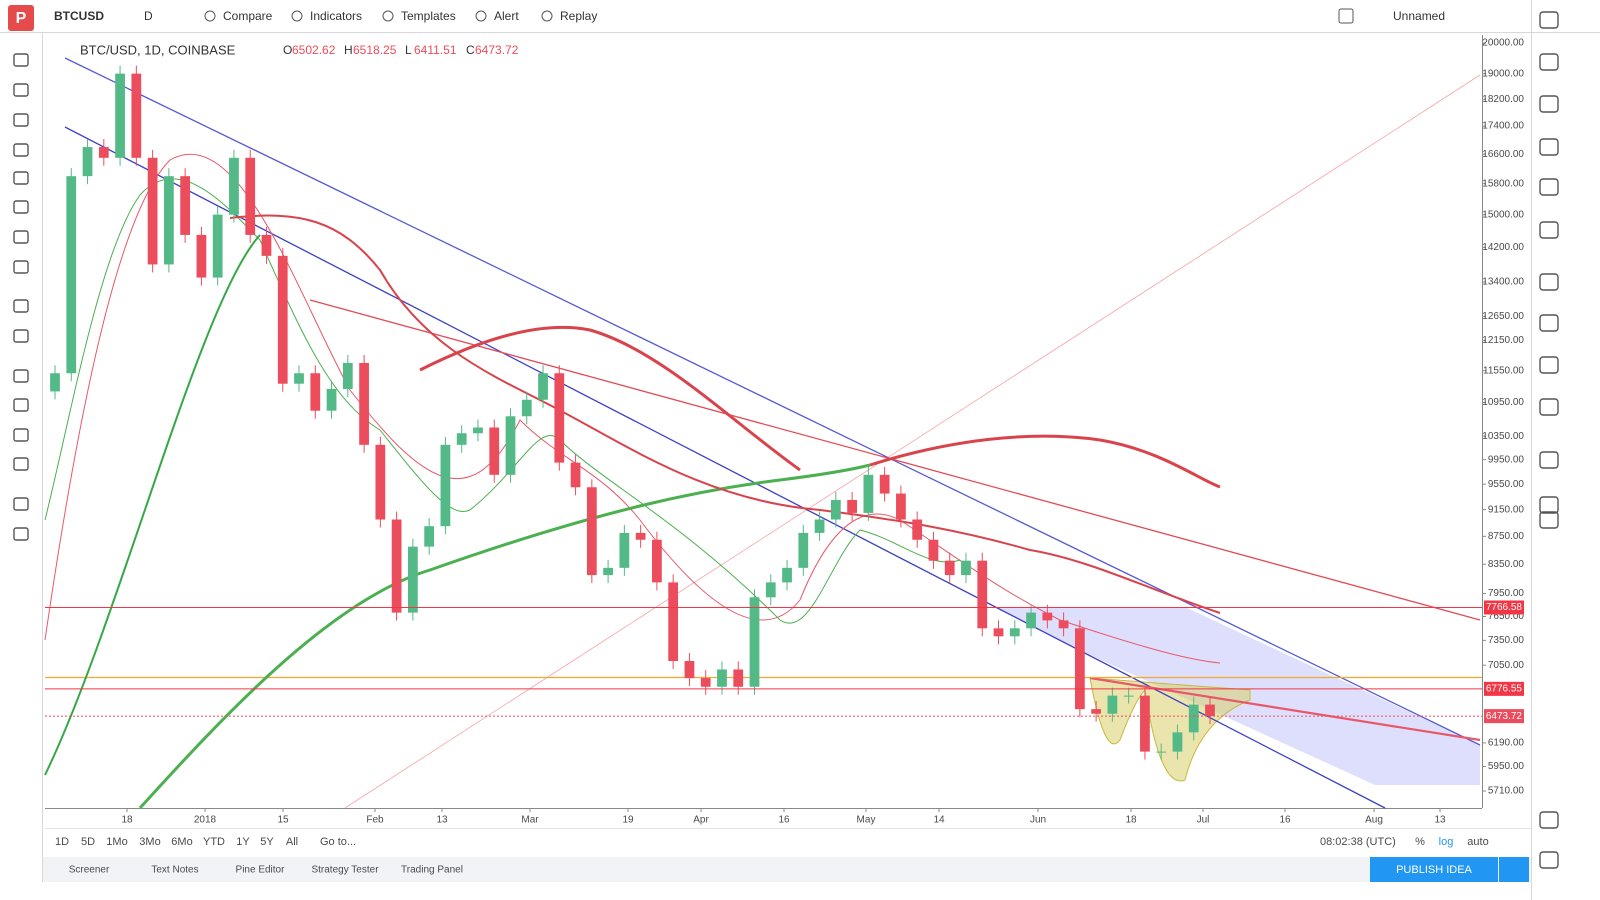 The height and width of the screenshot is (900, 1600). I want to click on toolbar-button: Replay, so click(578, 16).